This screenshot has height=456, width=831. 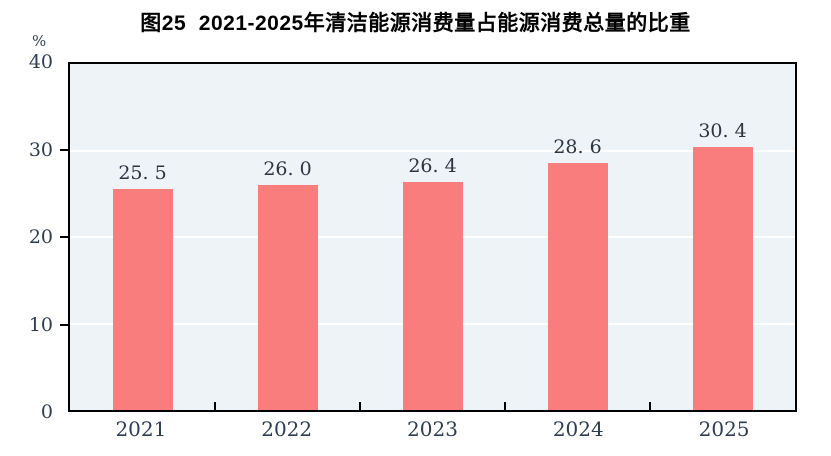 I want to click on bar-2021, so click(x=142, y=299).